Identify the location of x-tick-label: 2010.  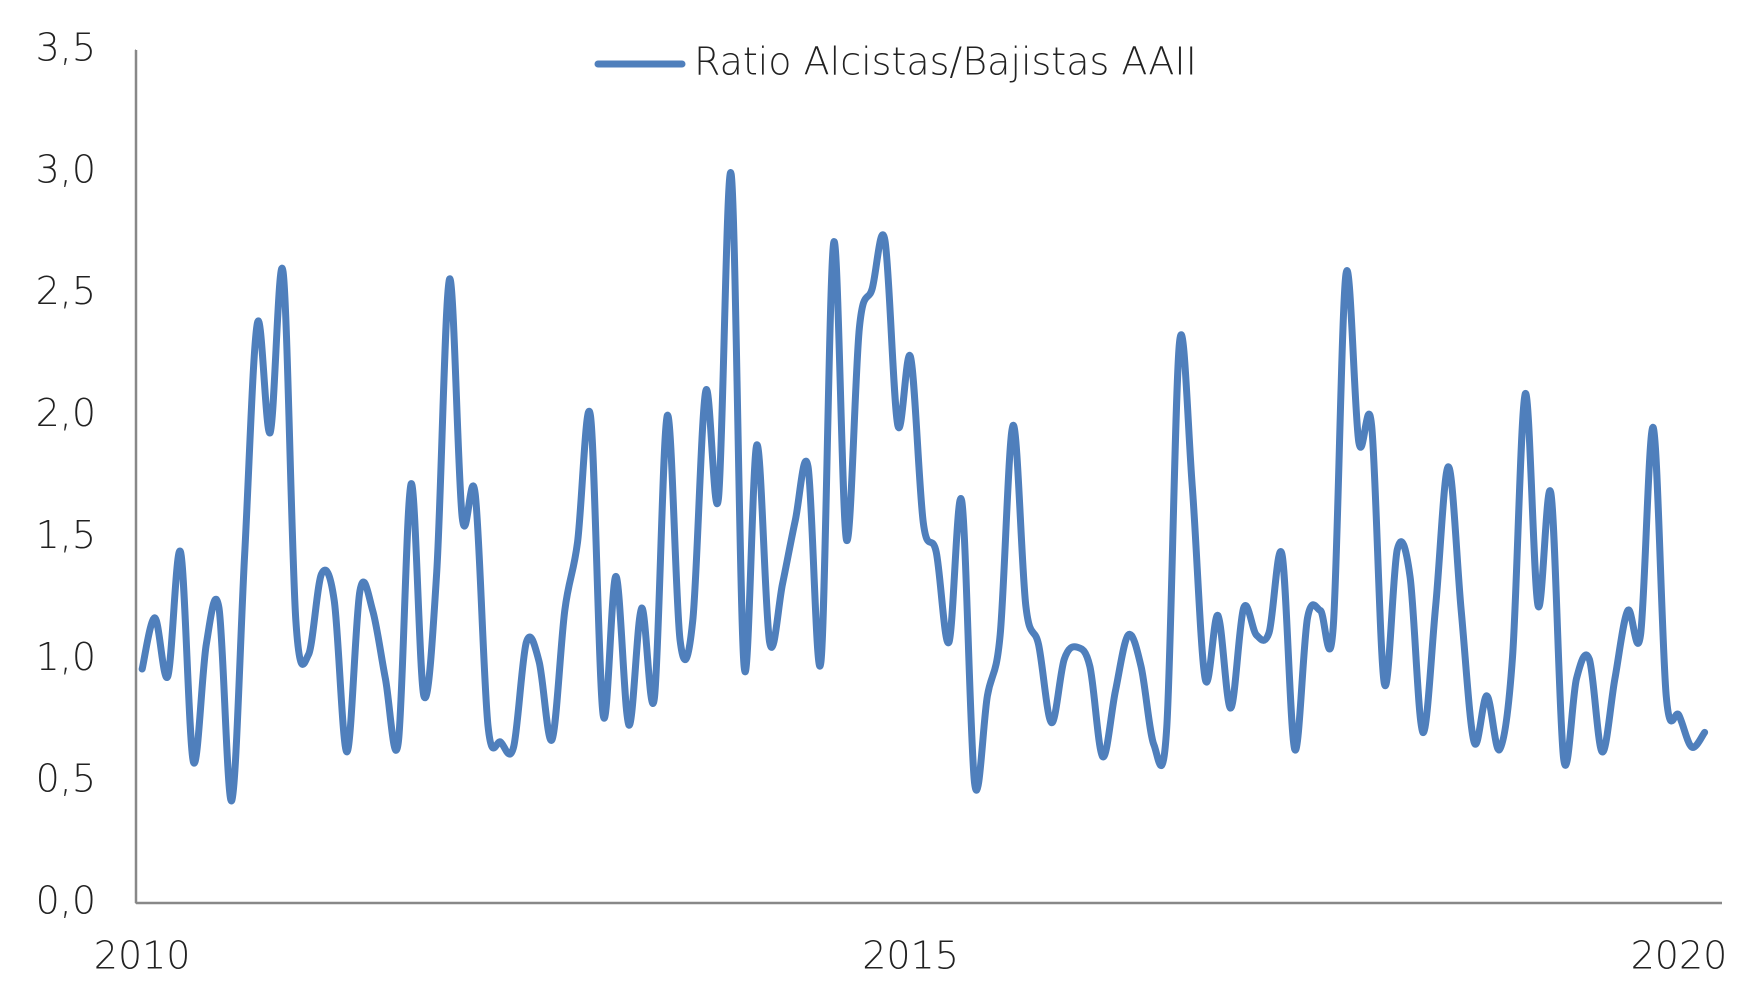
(142, 956).